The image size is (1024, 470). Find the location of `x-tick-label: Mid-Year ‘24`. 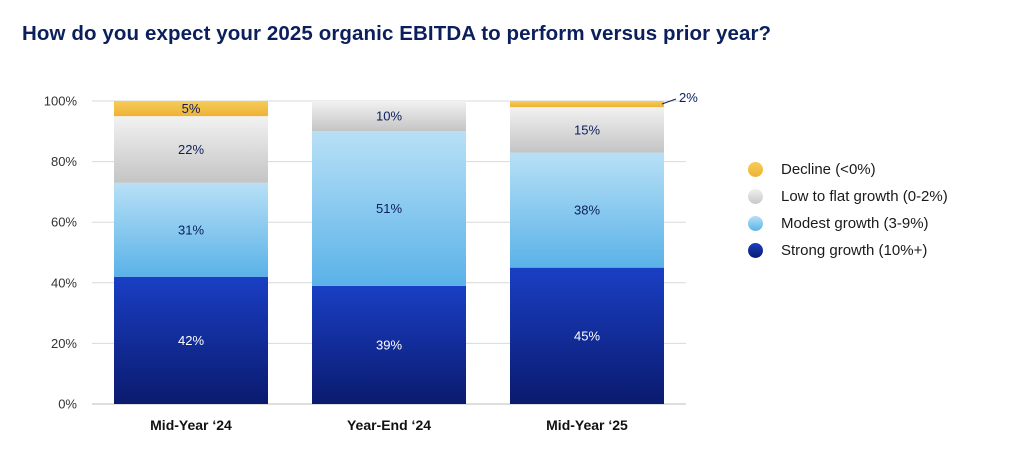

x-tick-label: Mid-Year ‘24 is located at coordinates (191, 425).